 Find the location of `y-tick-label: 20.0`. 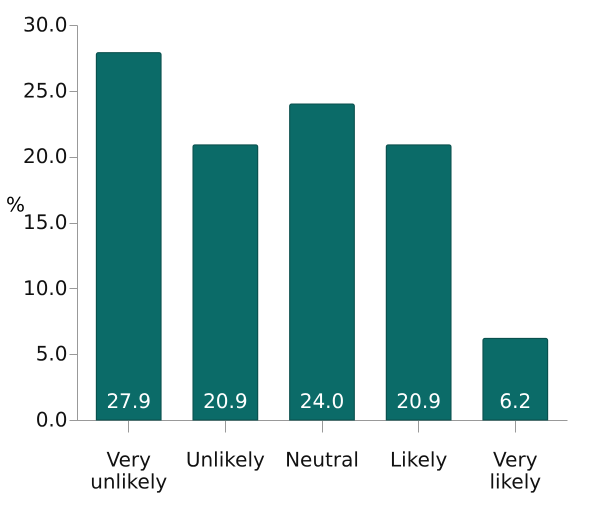

y-tick-label: 20.0 is located at coordinates (45, 156).